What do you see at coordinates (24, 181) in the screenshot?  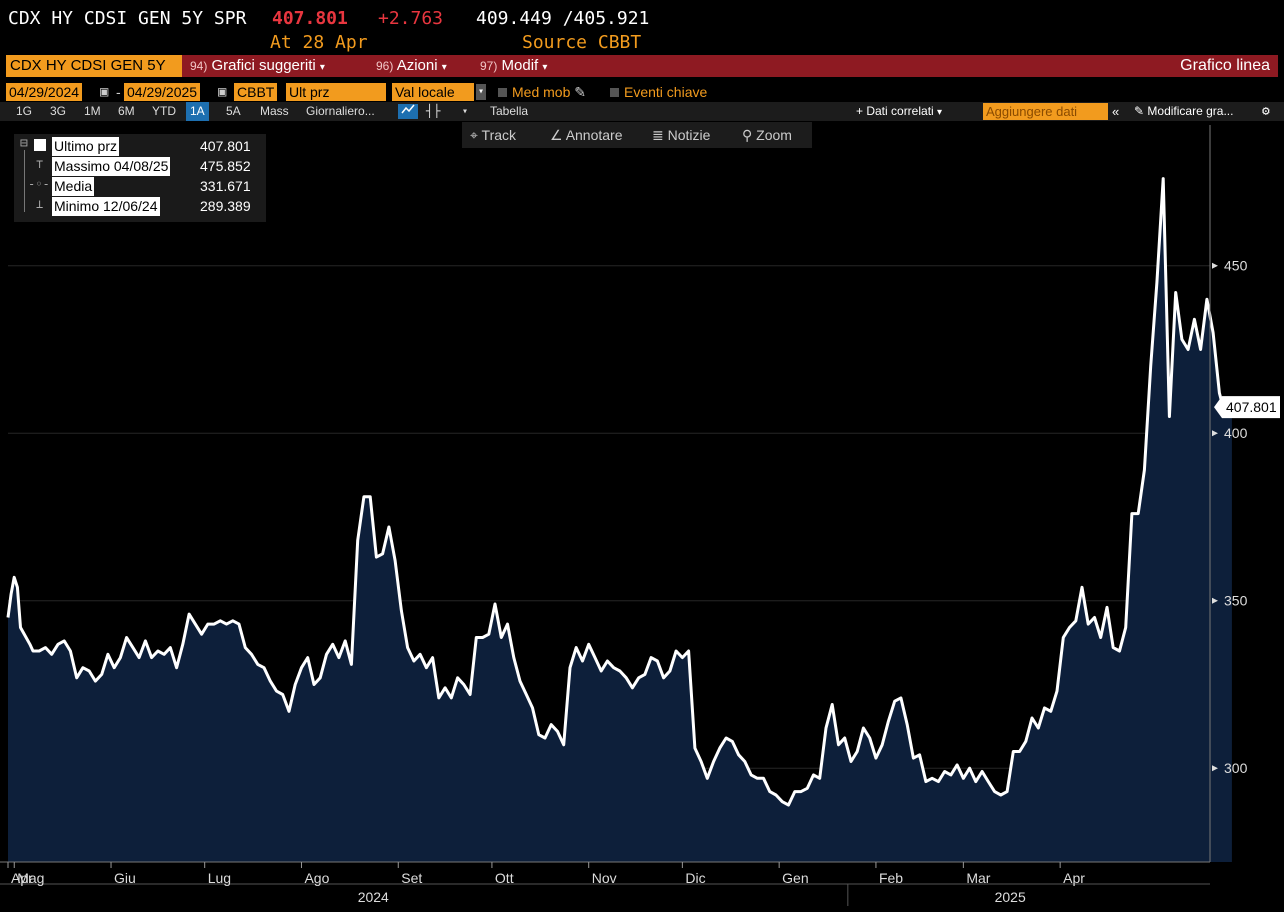 I see `legend-tree-line` at bounding box center [24, 181].